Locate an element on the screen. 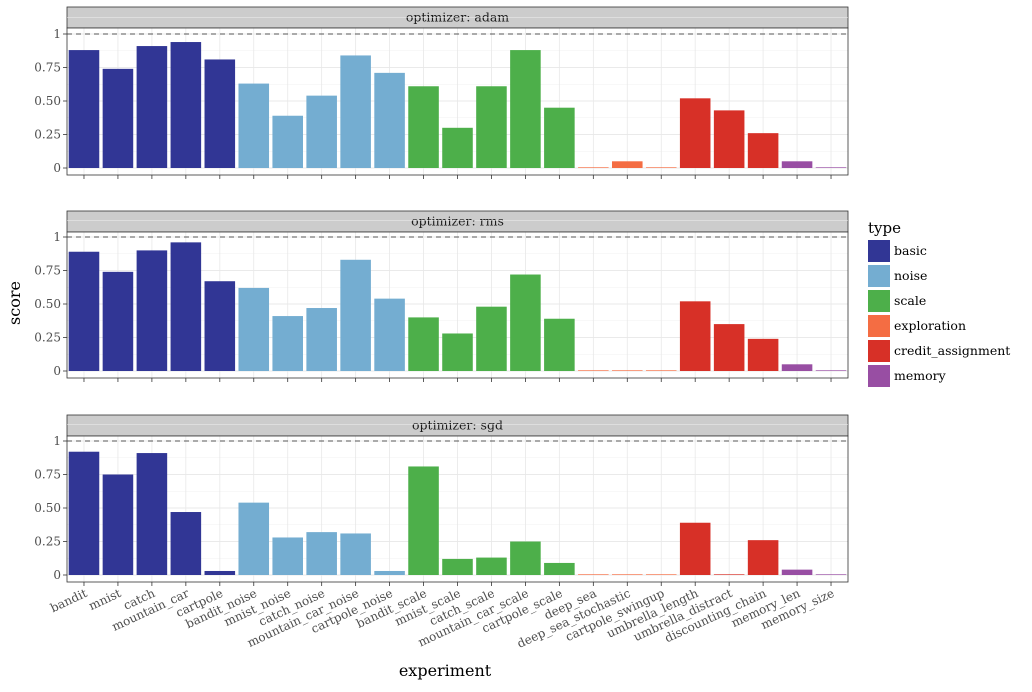 Image resolution: width=1032 pixels, height=692 pixels. legend-label-exploration: exploration is located at coordinates (930, 325).